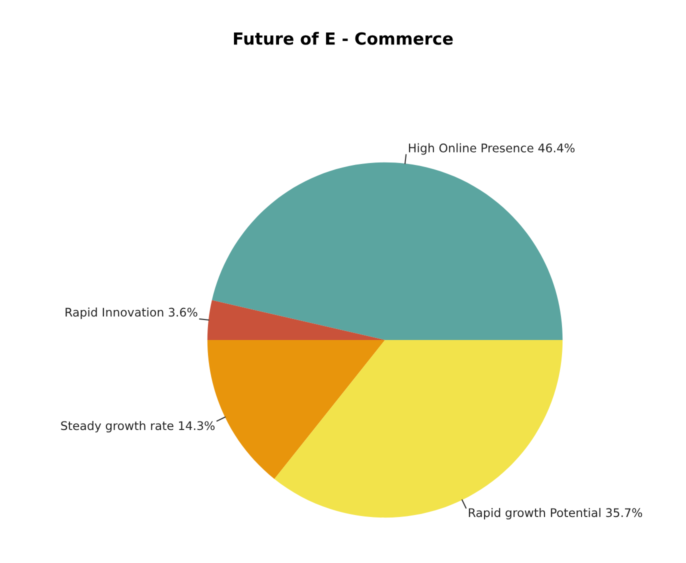  Describe the element at coordinates (138, 426) in the screenshot. I see `slice-label: Steady growth rate 14.3%` at that location.